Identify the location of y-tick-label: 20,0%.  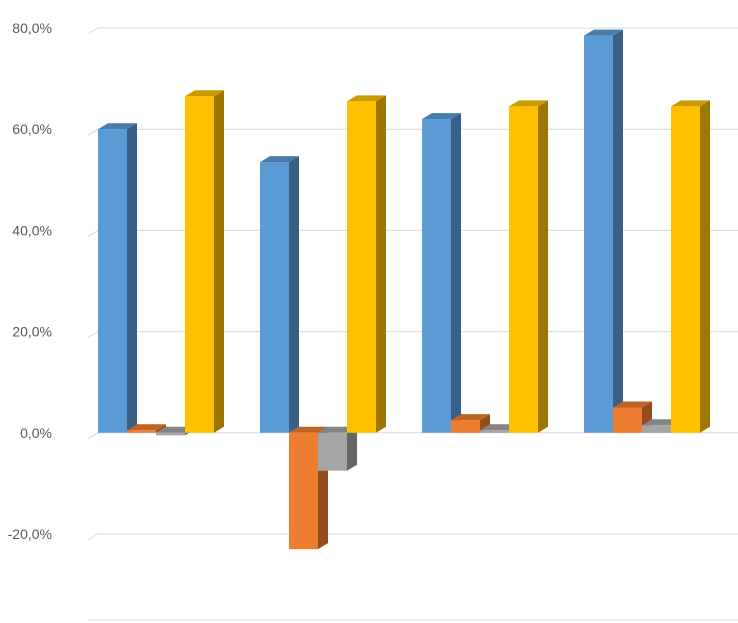
(32, 332).